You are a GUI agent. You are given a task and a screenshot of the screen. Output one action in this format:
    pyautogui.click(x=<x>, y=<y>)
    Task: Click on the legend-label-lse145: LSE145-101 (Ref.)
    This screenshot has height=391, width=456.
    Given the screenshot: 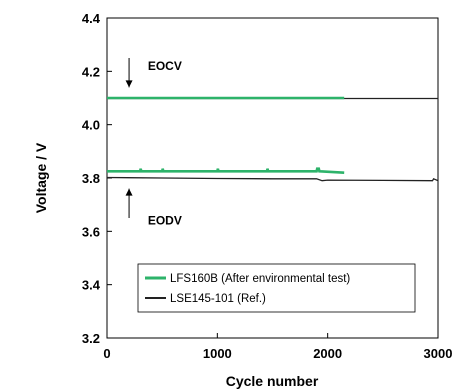 What is the action you would take?
    pyautogui.click(x=218, y=299)
    